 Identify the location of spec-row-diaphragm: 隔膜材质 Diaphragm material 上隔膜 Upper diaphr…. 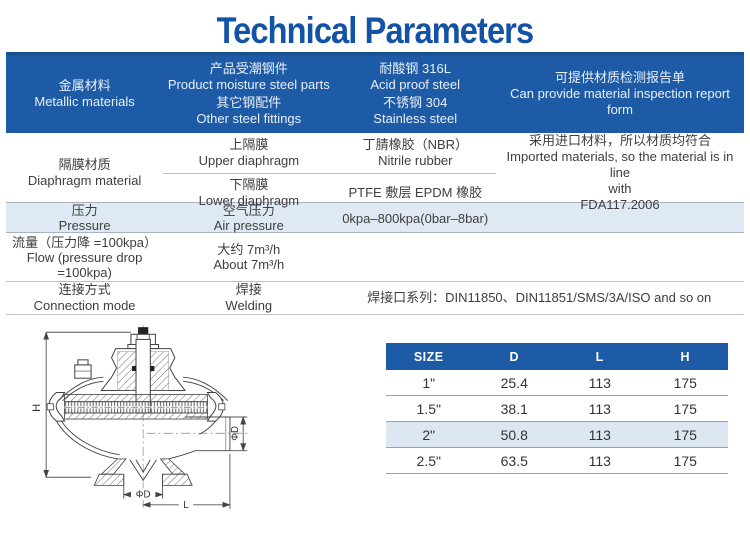
(375, 172).